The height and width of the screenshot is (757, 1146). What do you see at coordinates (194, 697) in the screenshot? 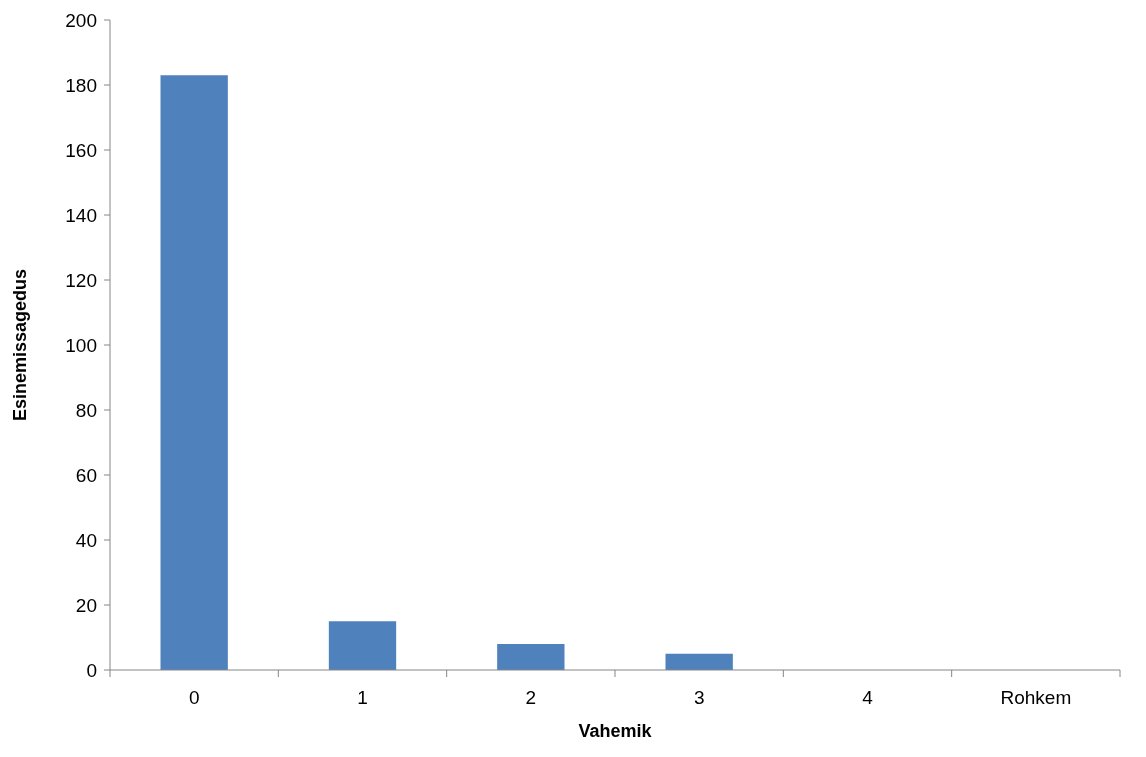
I see `x-tick-label: 0` at bounding box center [194, 697].